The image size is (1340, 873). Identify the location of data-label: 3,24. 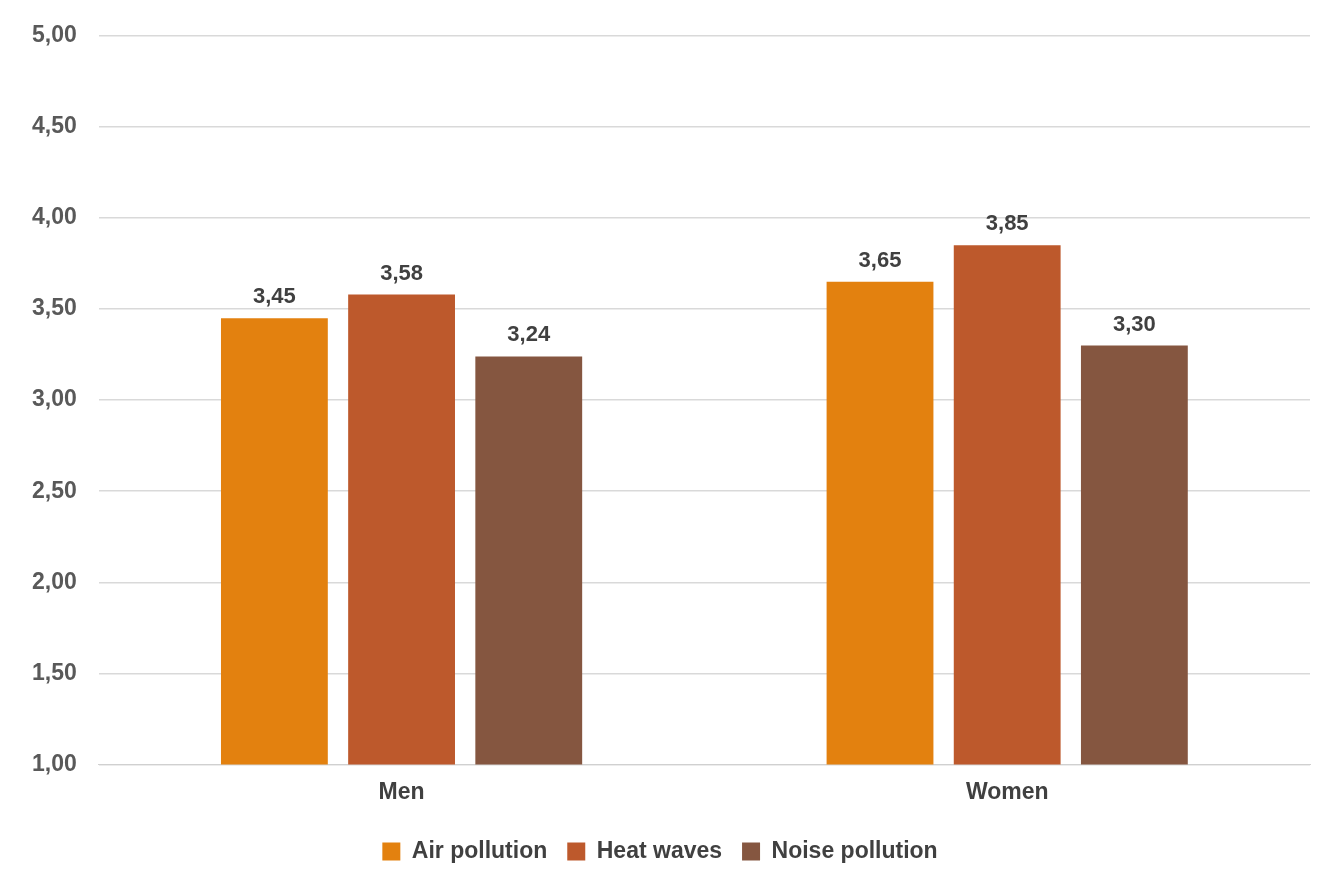
(529, 334).